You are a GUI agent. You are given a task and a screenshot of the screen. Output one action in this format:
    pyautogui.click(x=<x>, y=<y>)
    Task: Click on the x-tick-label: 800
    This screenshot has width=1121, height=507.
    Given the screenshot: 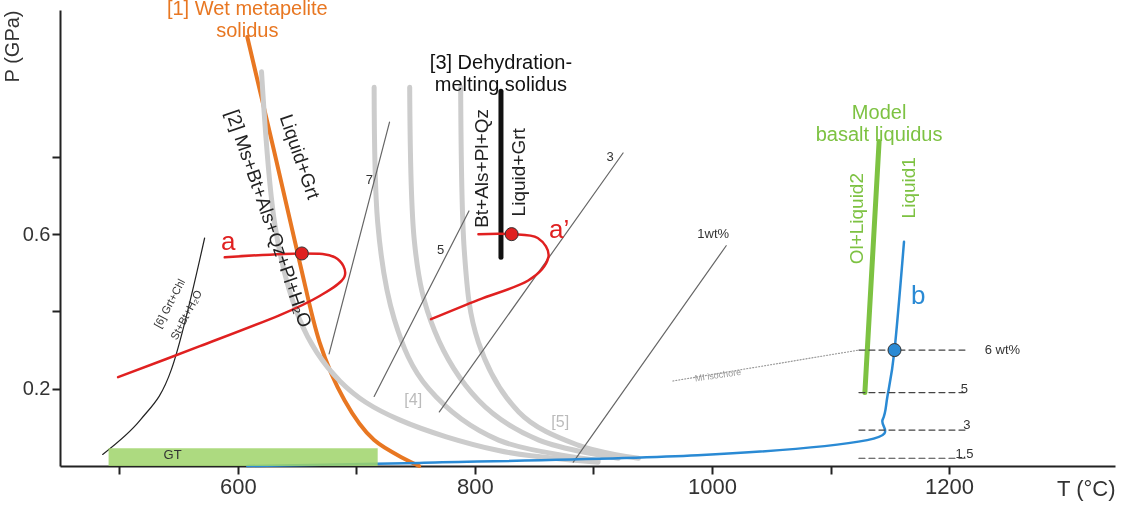 What is the action you would take?
    pyautogui.click(x=475, y=486)
    